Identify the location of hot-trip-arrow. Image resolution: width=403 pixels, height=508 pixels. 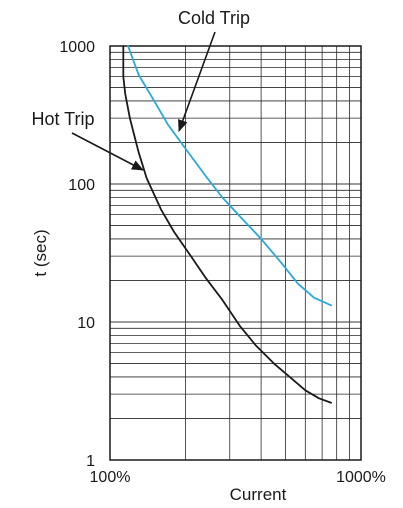
(107, 151).